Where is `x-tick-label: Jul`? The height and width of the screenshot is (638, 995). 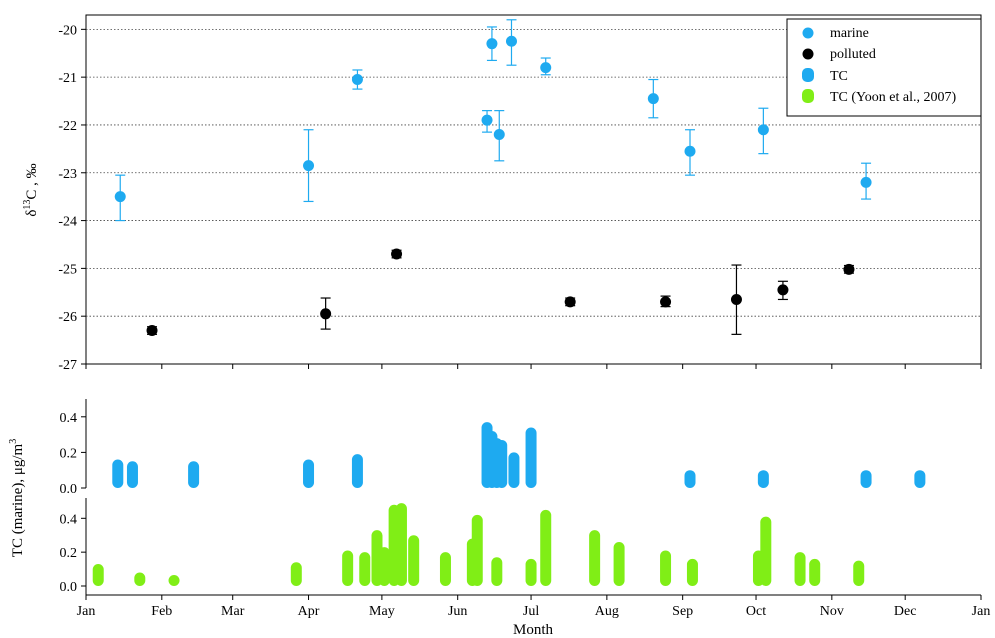
x-tick-label: Jul is located at coordinates (531, 611).